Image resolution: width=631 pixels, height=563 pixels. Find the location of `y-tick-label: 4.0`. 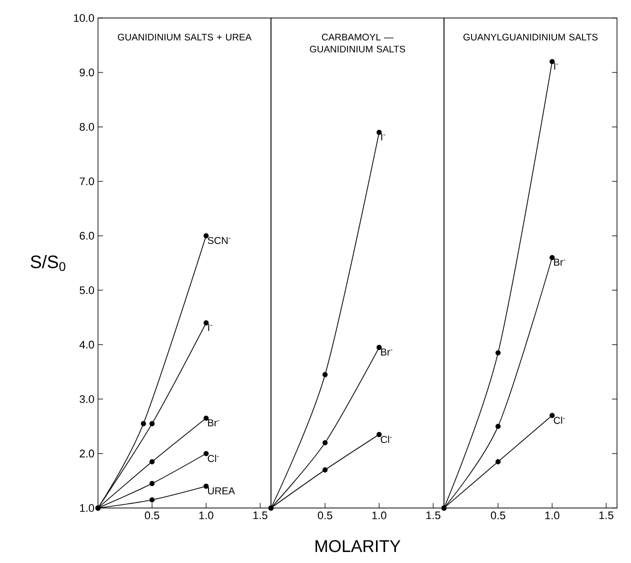

y-tick-label: 4.0 is located at coordinates (86, 344).